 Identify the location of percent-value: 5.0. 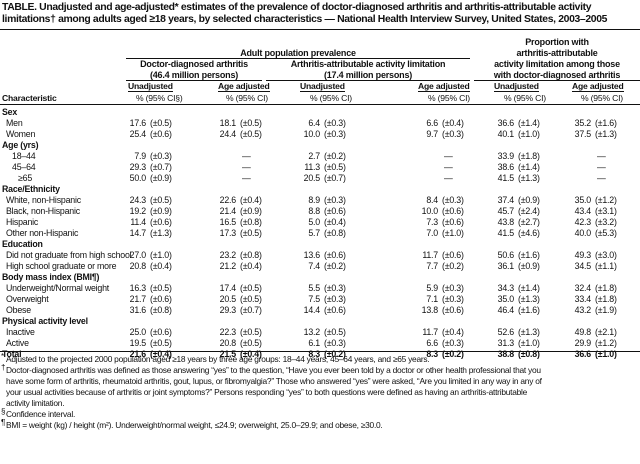
(314, 222).